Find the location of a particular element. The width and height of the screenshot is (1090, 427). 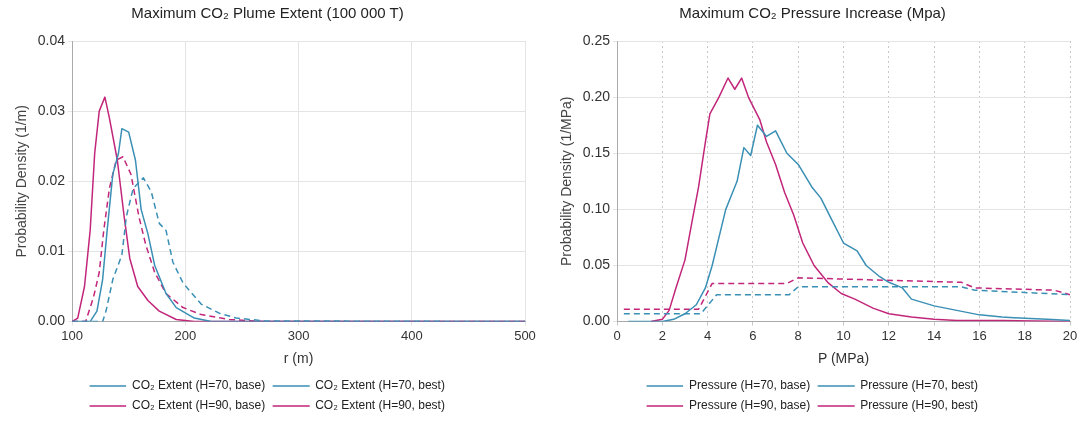

y-tick-label: 0.03 is located at coordinates (51, 110).